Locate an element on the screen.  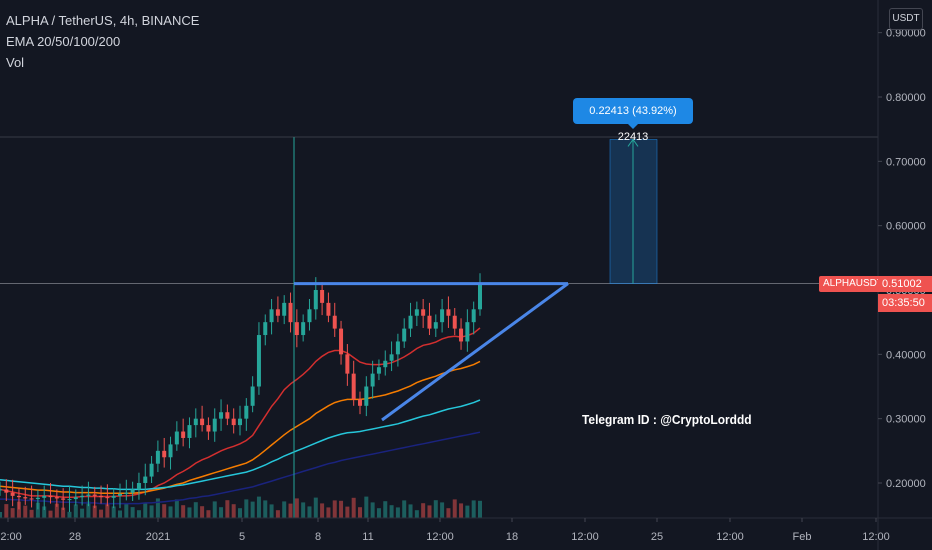
currency-button: USDT is located at coordinates (906, 19).